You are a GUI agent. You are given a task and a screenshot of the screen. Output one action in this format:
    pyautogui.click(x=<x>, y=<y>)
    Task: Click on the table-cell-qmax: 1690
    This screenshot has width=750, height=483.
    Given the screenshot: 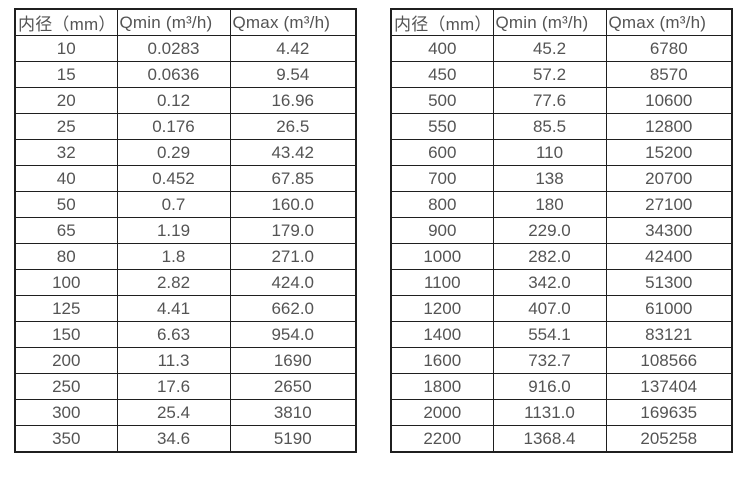 What is the action you would take?
    pyautogui.click(x=293, y=360)
    